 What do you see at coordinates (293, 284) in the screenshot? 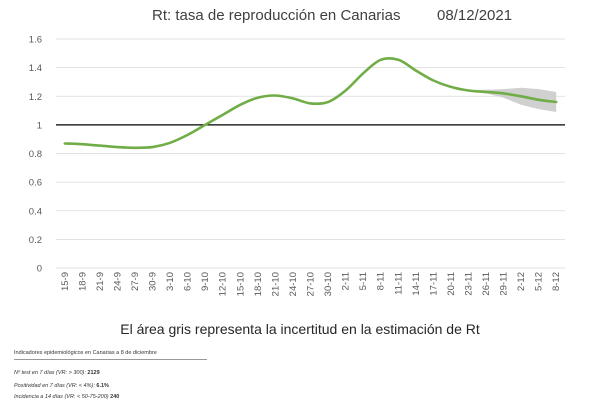
I see `x-tick-label-13: 24-10` at bounding box center [293, 284].